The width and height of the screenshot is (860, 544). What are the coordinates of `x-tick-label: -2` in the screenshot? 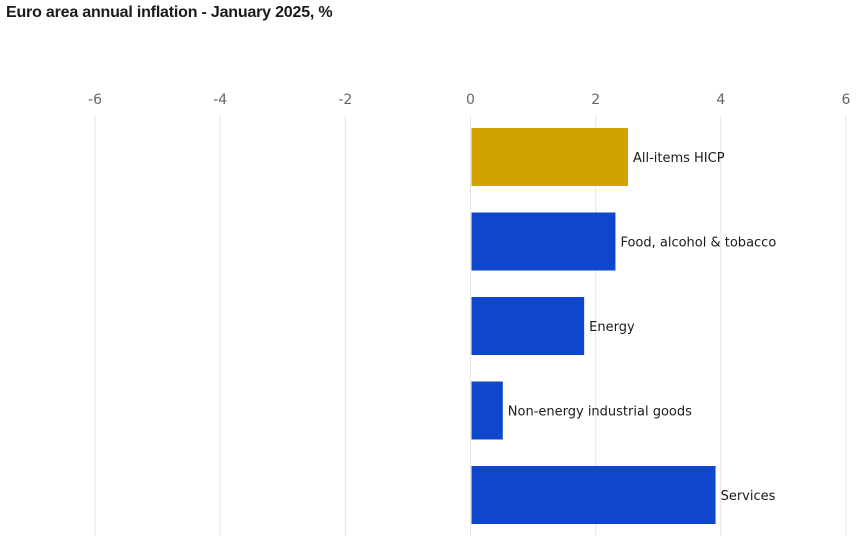 It's located at (345, 100).